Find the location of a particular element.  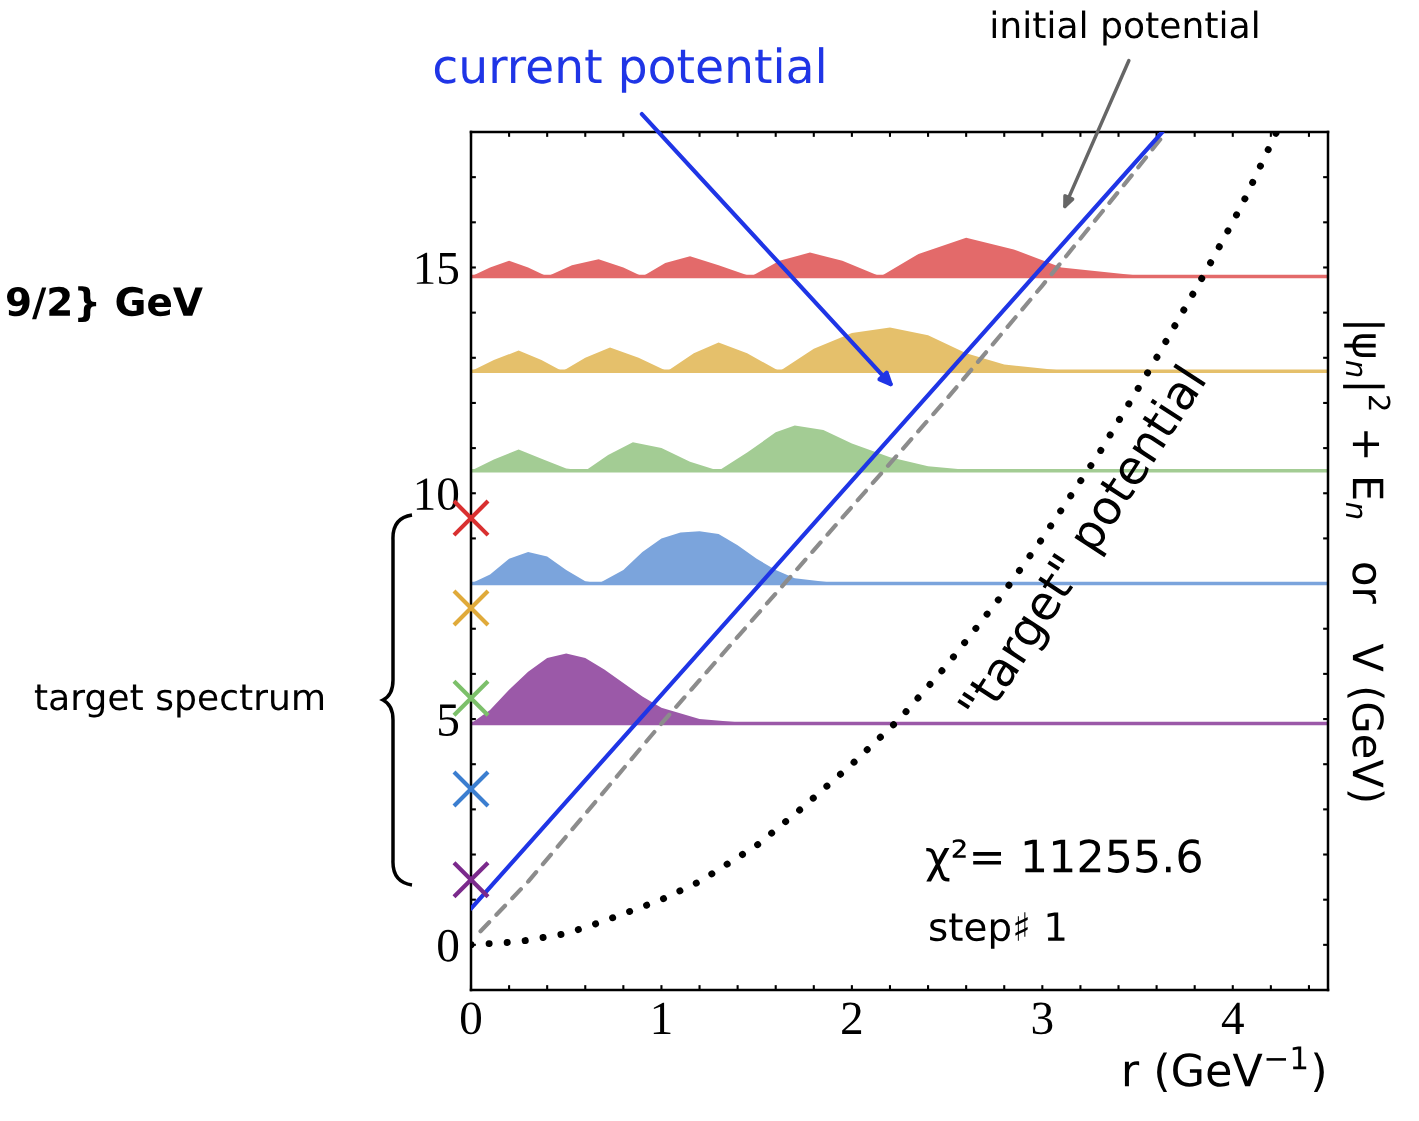

x-axis-title: r (GeV$^{−1}$) is located at coordinates (1224, 1069).